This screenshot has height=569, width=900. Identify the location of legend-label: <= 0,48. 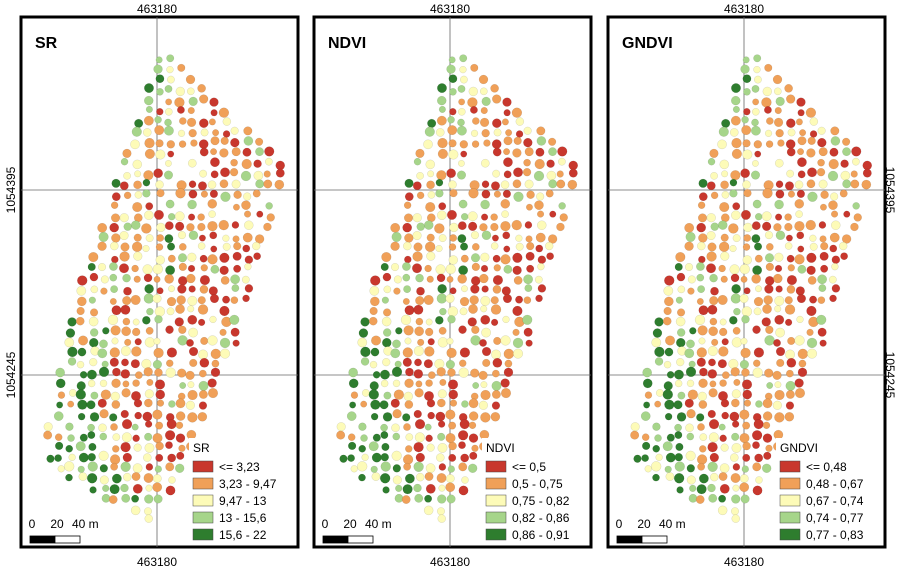
(826, 467).